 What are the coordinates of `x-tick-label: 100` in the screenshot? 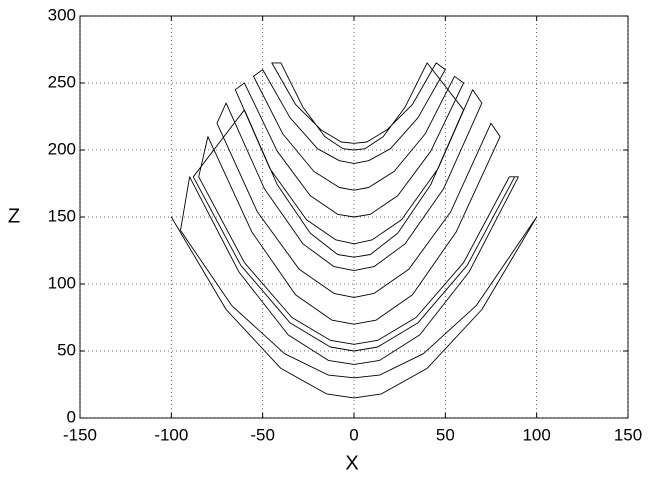 It's located at (536, 434).